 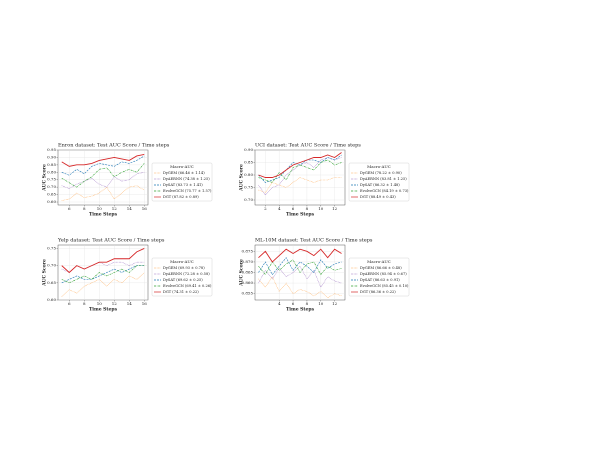 I want to click on y-tick-label: 0.875, so click(x=248, y=250).